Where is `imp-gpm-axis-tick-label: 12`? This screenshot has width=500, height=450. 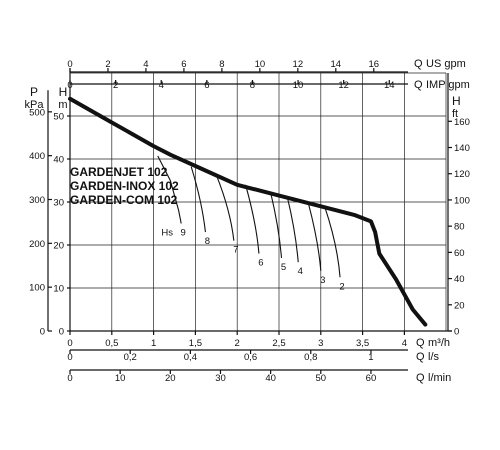 imp-gpm-axis-tick-label: 12 is located at coordinates (343, 85).